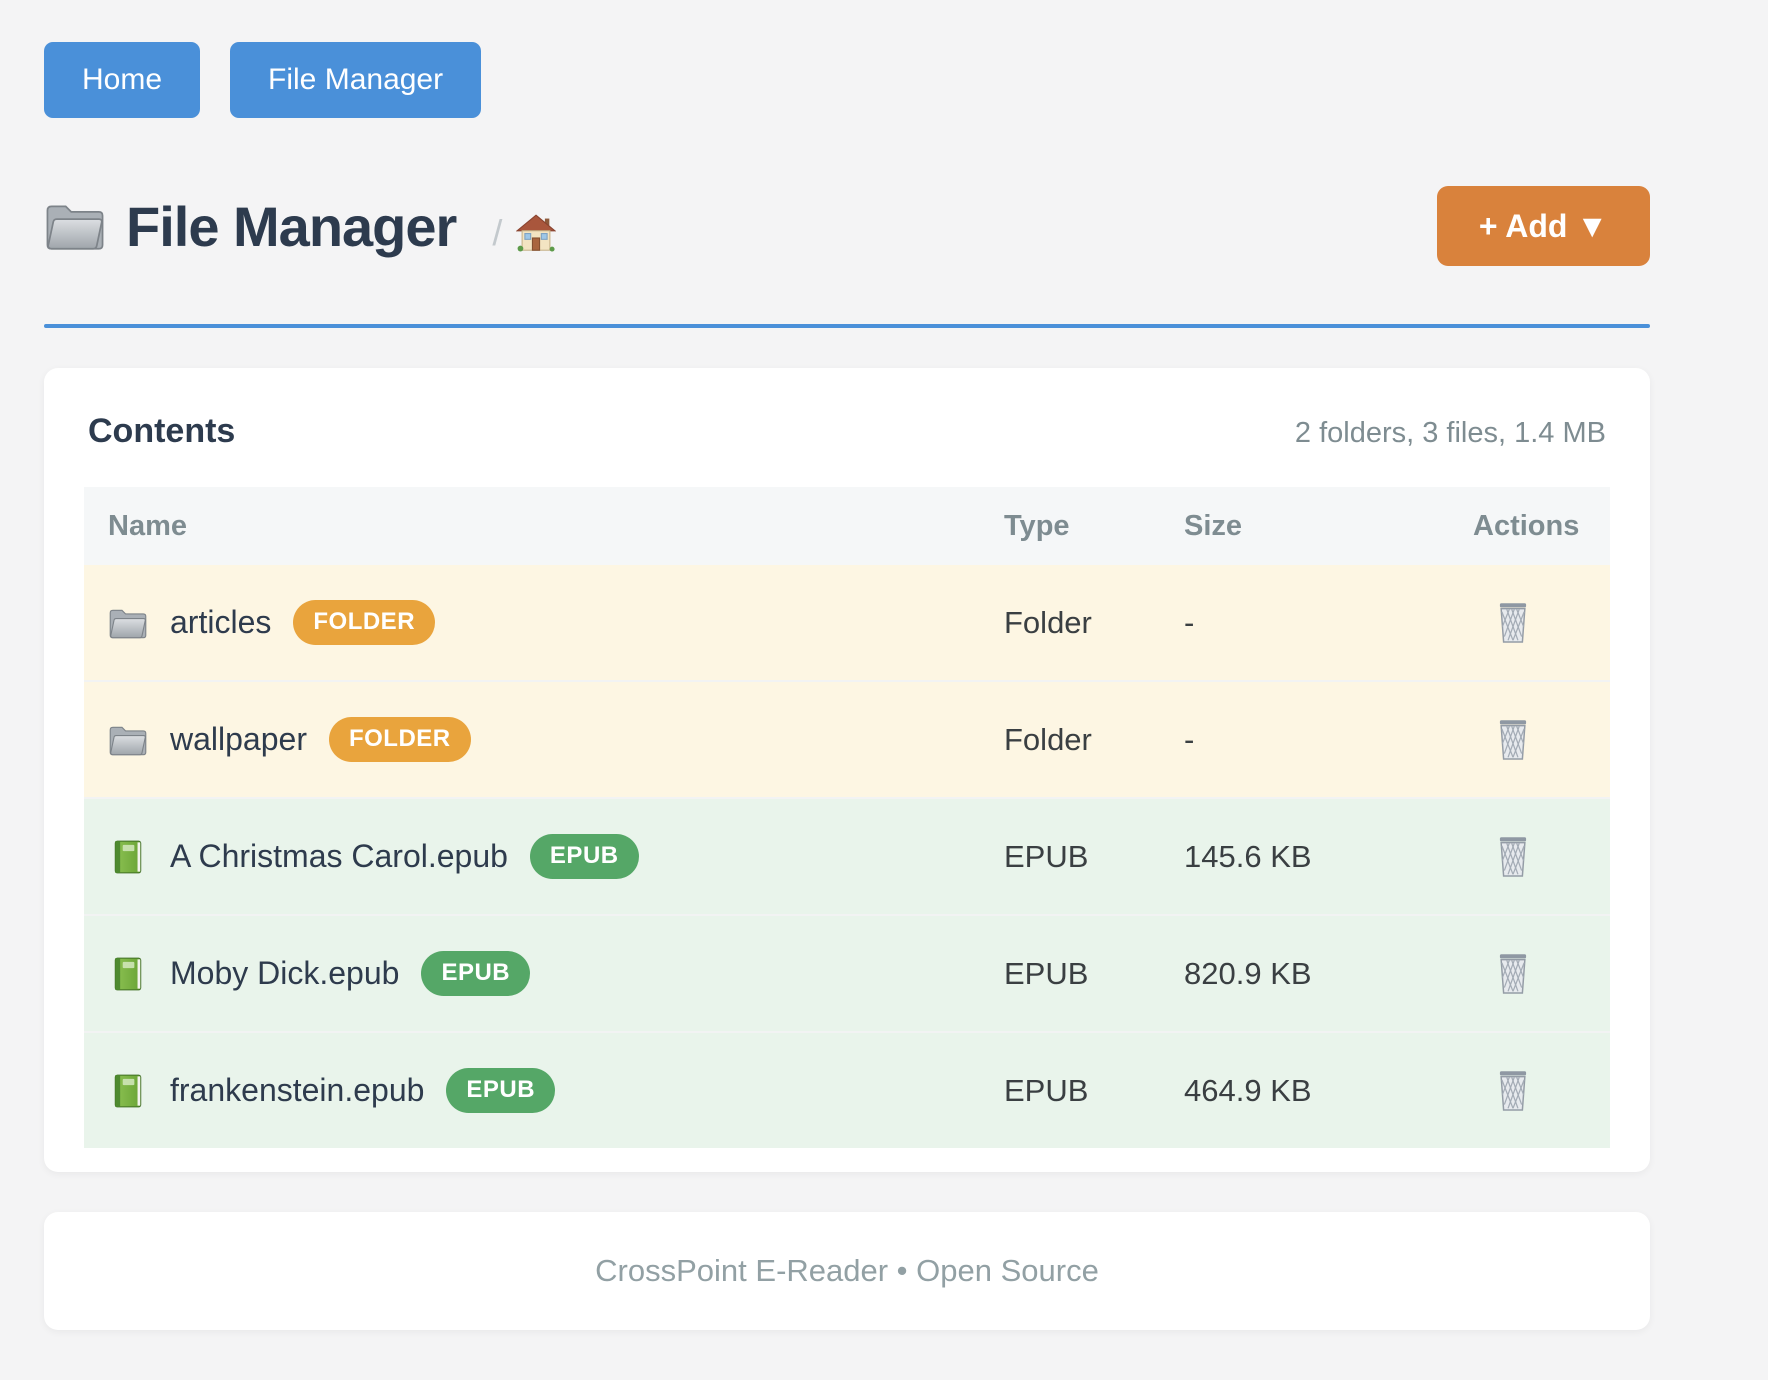  What do you see at coordinates (847, 623) in the screenshot?
I see `table-row: articles FOLDER Folder -` at bounding box center [847, 623].